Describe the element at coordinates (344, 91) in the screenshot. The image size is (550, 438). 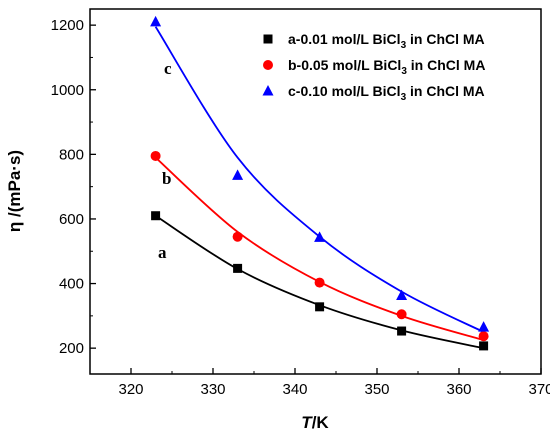
I see `legend-label-main: c-0.10 mol/L BiCl` at that location.